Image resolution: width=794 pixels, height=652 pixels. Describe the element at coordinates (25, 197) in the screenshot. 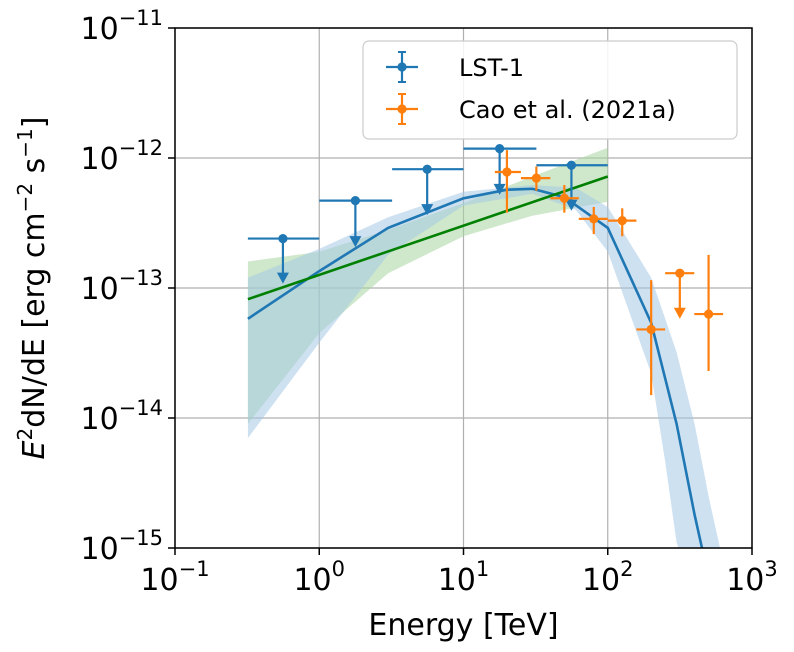

I see `y-axis-label-sup2: −2` at that location.